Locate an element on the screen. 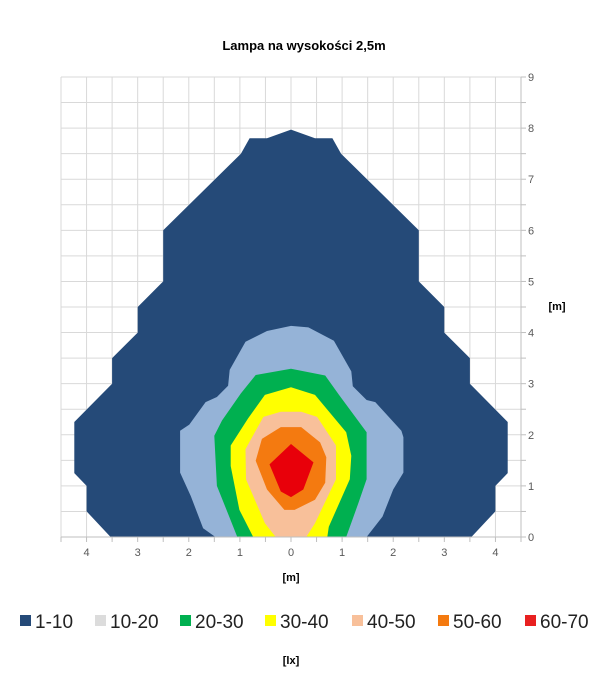 The image size is (607, 682). y-tick-label: 9 is located at coordinates (531, 78).